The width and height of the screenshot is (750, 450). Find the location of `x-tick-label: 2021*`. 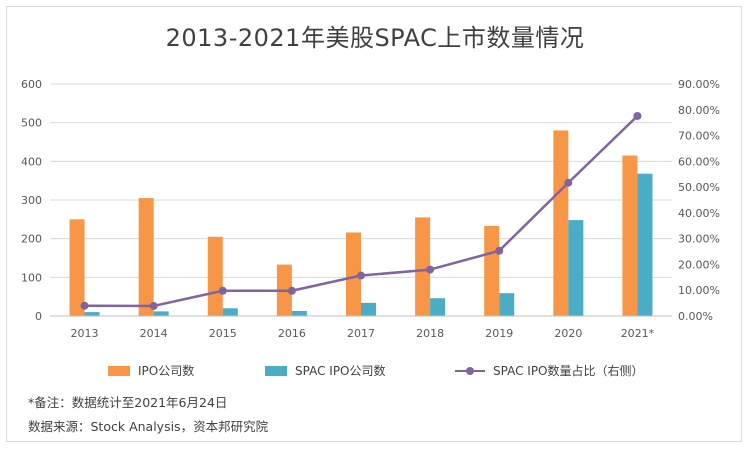

x-tick-label: 2021* is located at coordinates (638, 333).